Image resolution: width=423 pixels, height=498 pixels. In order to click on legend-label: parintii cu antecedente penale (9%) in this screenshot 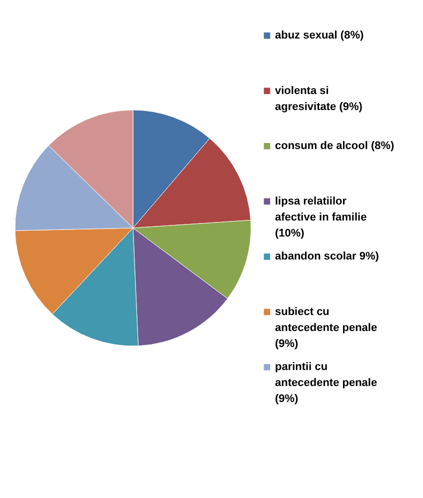, I will do `click(326, 383)`.